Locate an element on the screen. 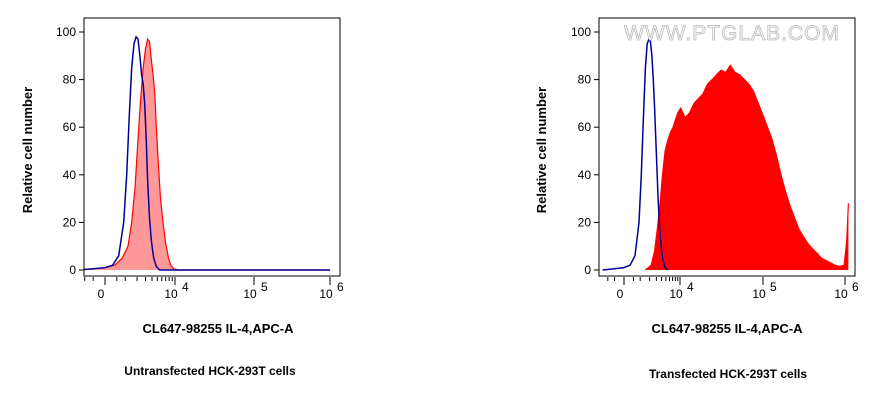 The height and width of the screenshot is (413, 876). panel-caption: Transfected HCK-293T cells is located at coordinates (728, 374).